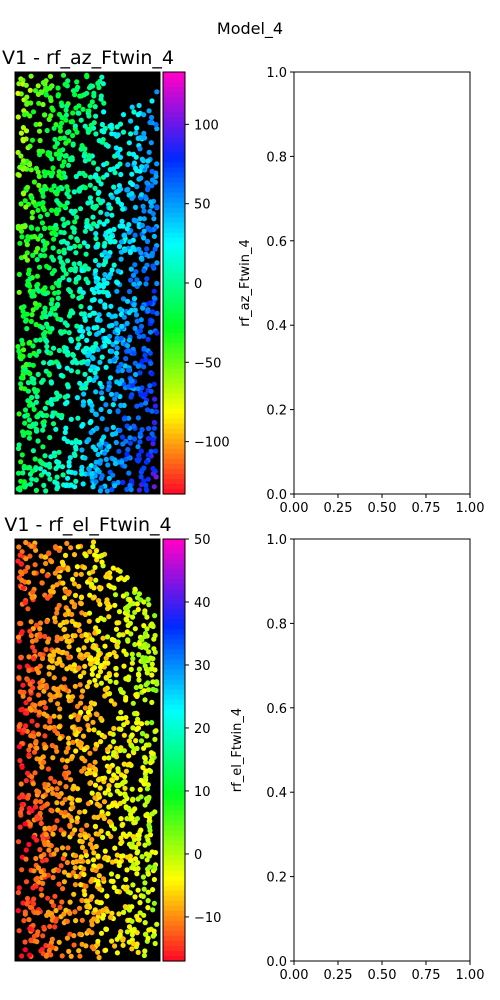  Describe the element at coordinates (470, 508) in the screenshot. I see `x-tick-label: 1.00` at that location.